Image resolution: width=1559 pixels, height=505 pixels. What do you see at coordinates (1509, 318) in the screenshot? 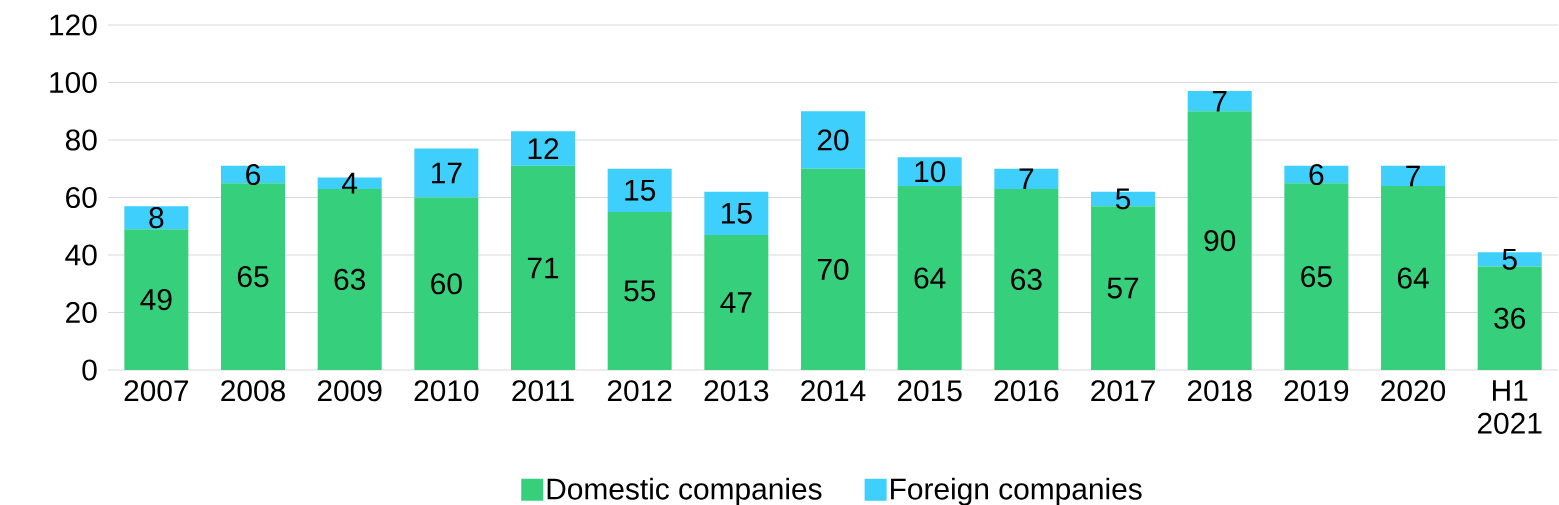
I see `data-label: 36` at bounding box center [1509, 318].